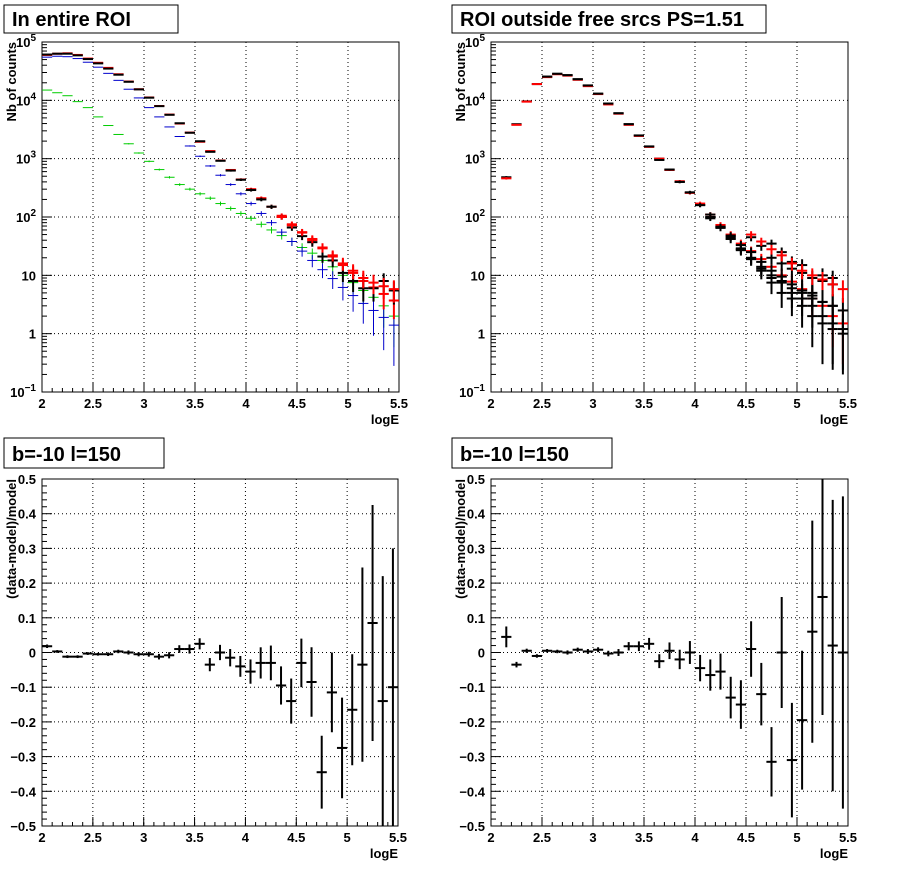  What do you see at coordinates (347, 837) in the screenshot?
I see `x-tick-label: 5` at bounding box center [347, 837].